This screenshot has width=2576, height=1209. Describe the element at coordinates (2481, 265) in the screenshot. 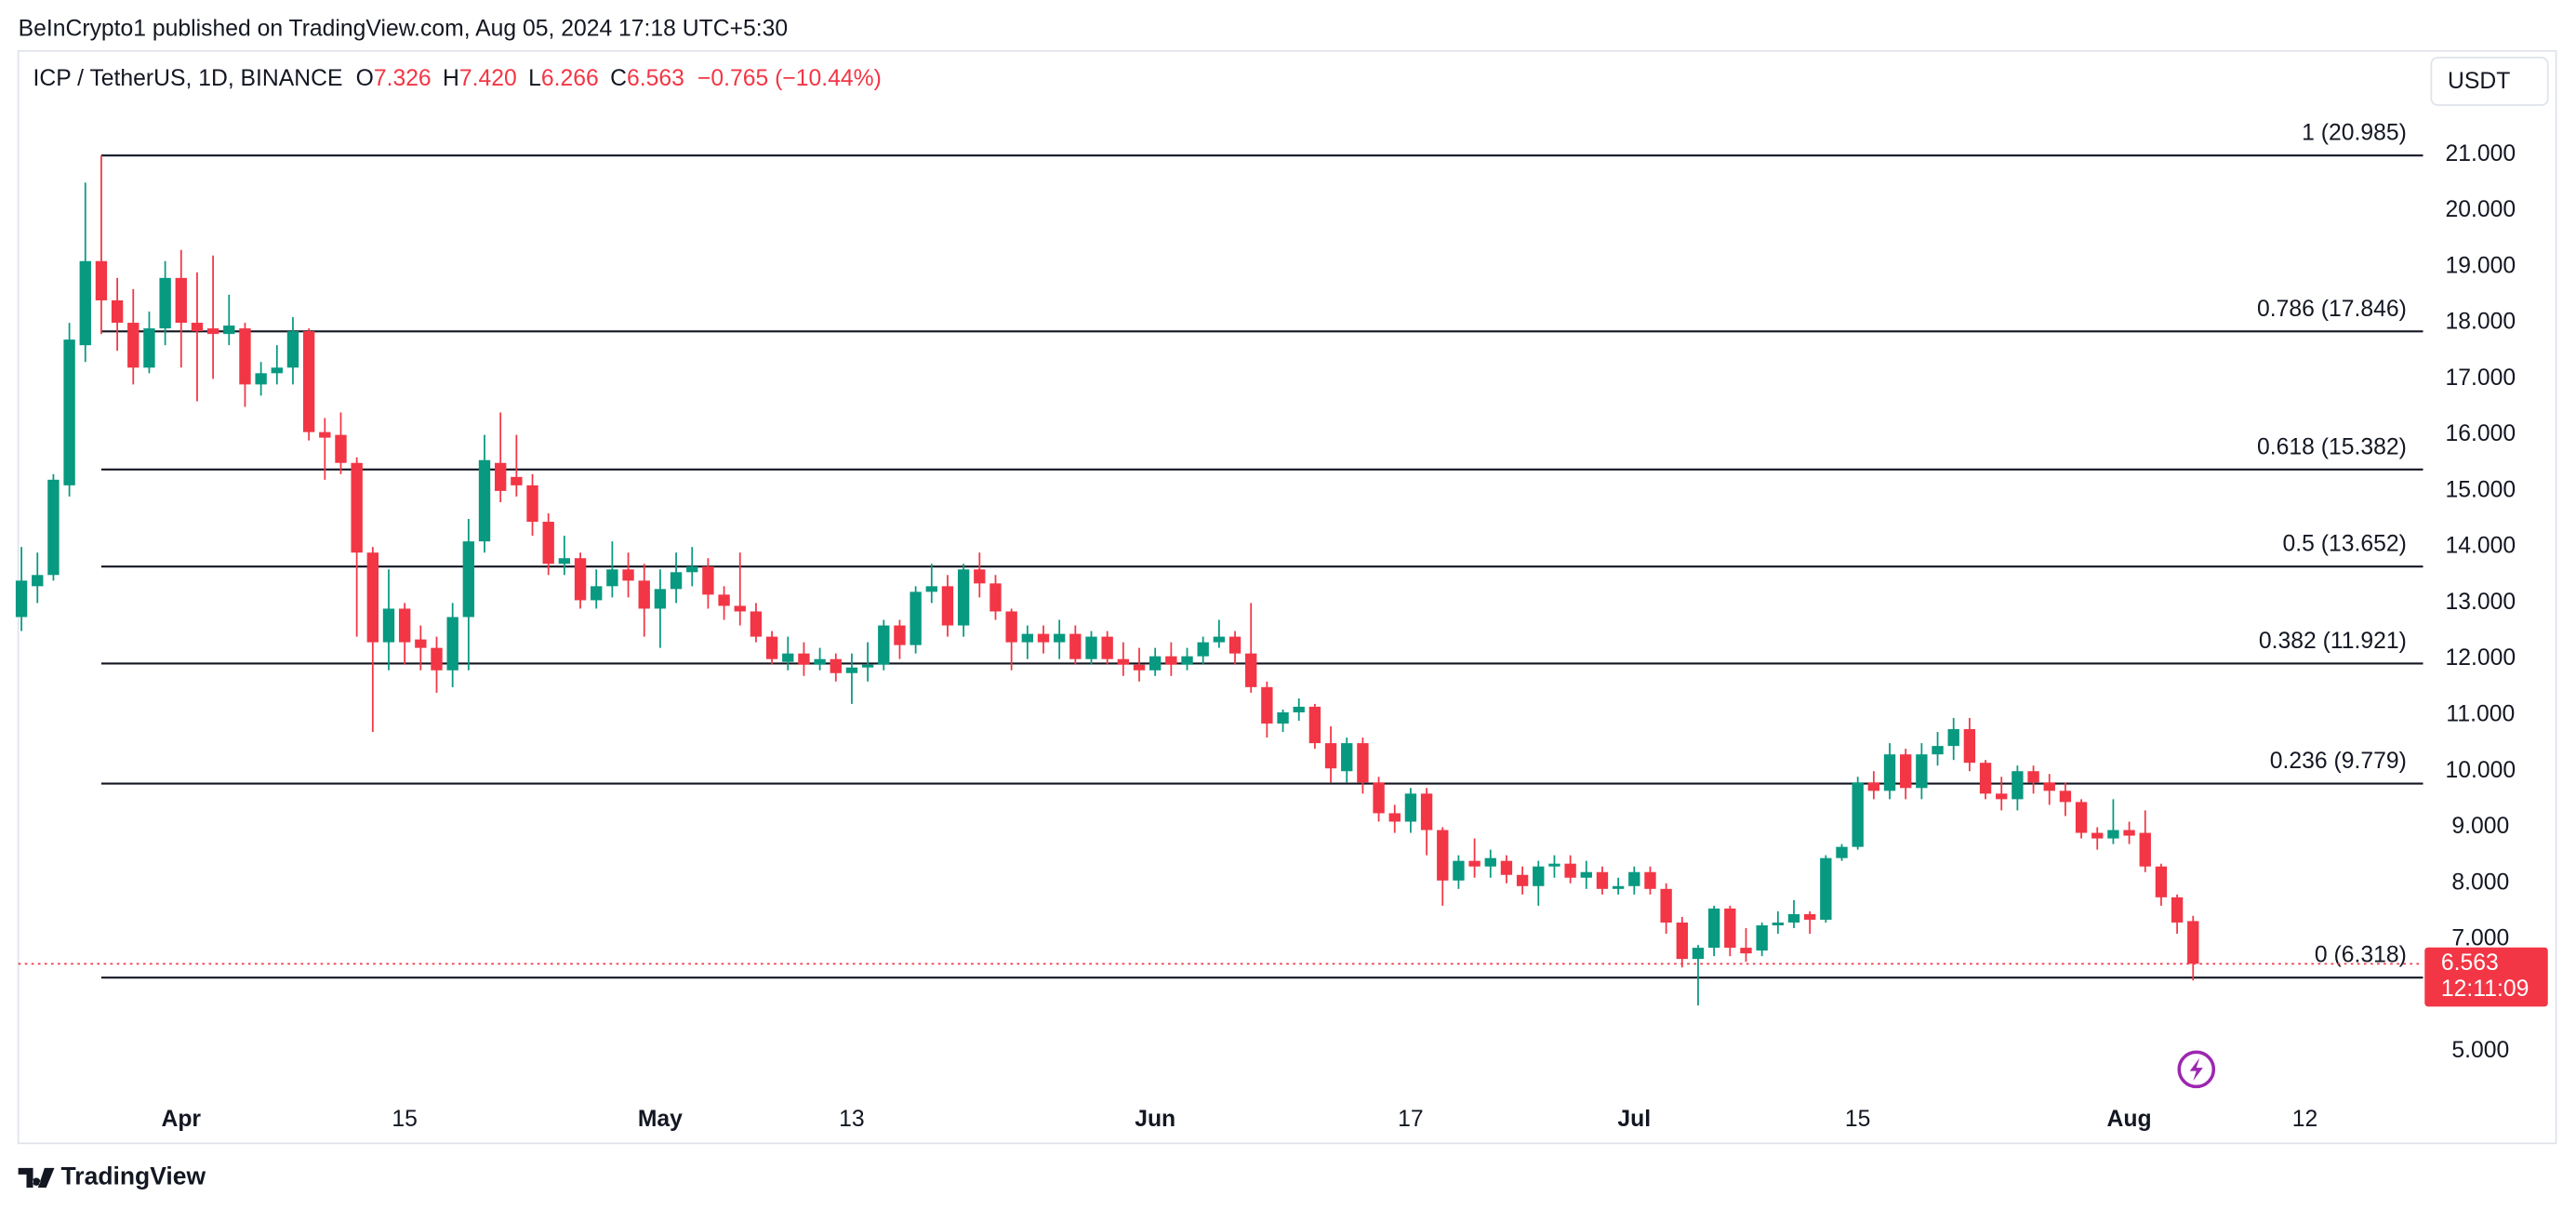

I see `y-tick-label: 19.000` at that location.